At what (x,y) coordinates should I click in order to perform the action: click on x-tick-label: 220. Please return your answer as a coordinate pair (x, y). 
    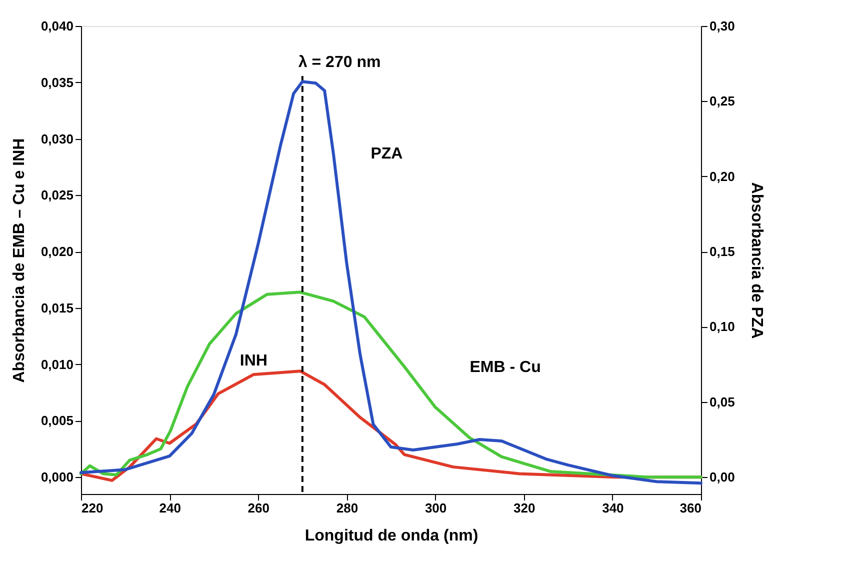
    Looking at the image, I should click on (93, 508).